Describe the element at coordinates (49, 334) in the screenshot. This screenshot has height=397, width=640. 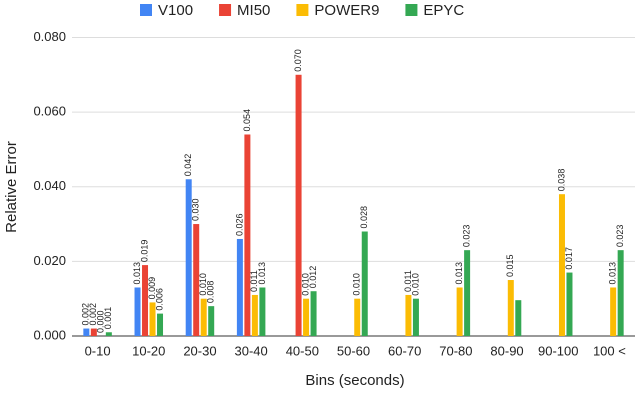
I see `y-tick-label: 0.000` at that location.